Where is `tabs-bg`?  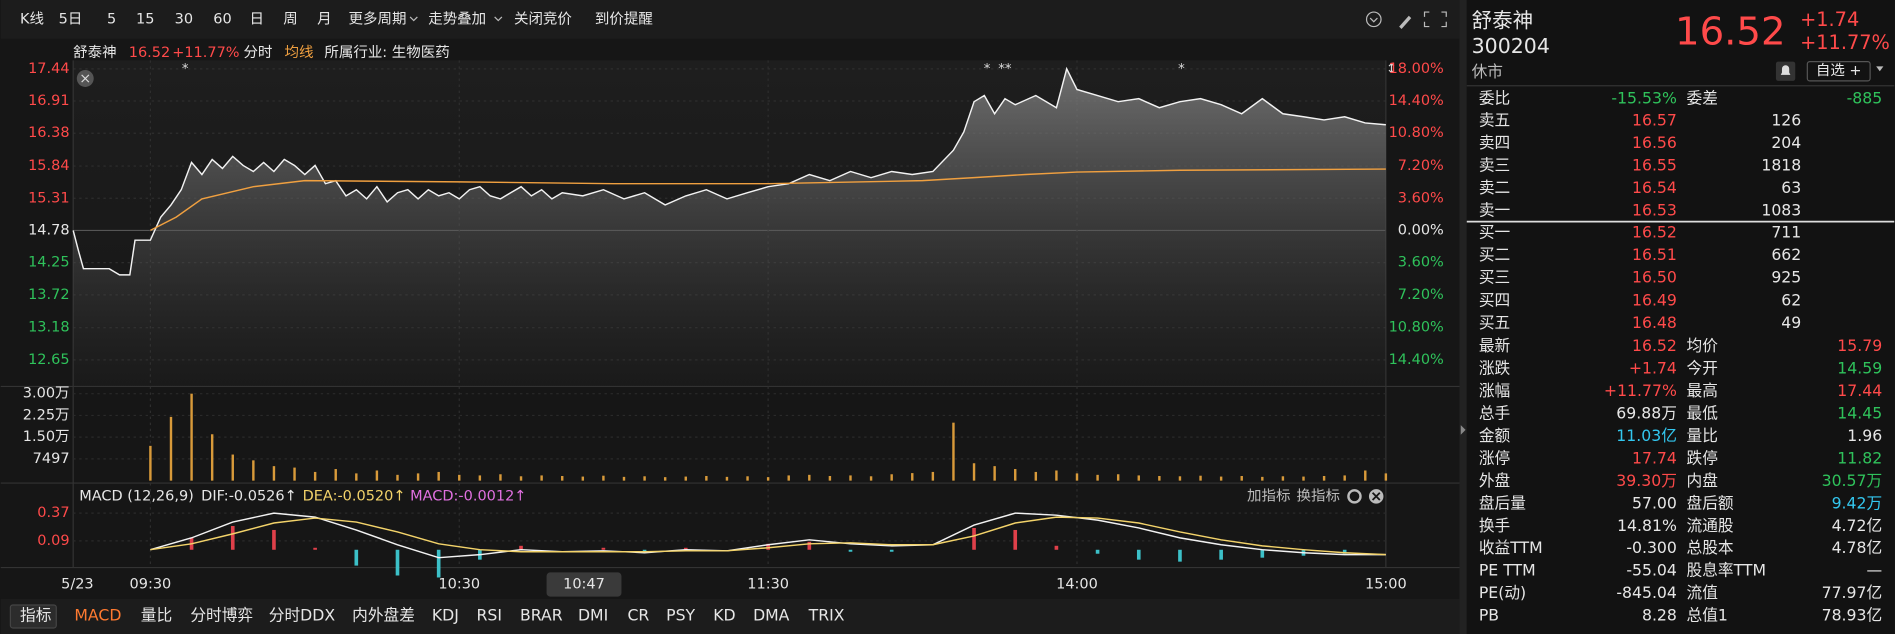
tabs-bg is located at coordinates (730, 616).